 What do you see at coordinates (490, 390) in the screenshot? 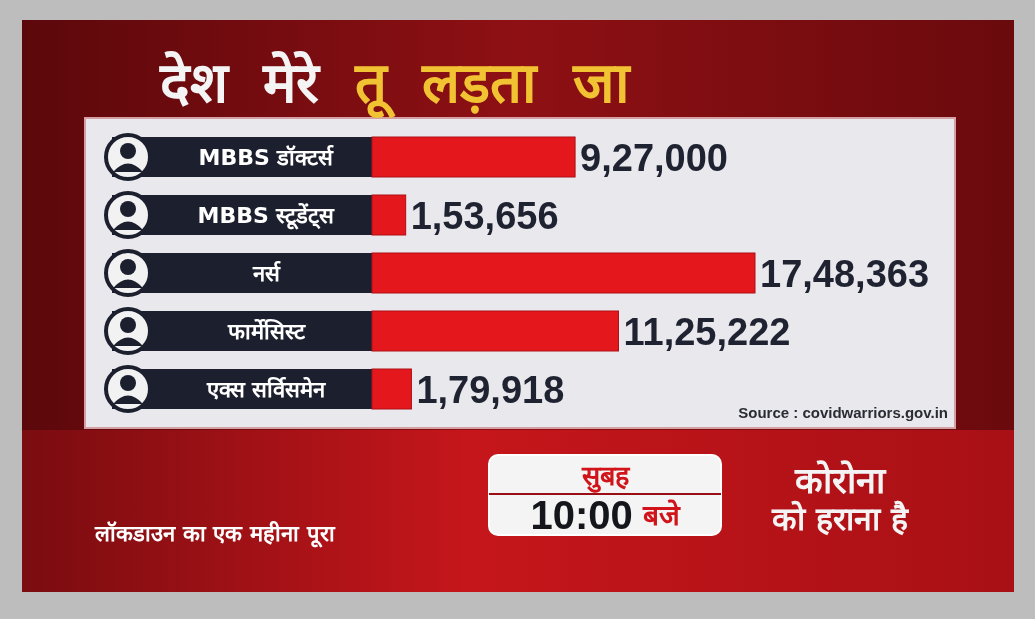
I see `value-label: 1,79,918` at bounding box center [490, 390].